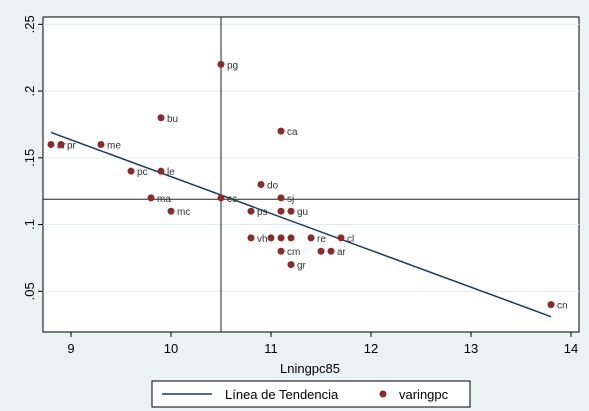  I want to click on legend: Línea de Tendencia varingpc, so click(311, 394).